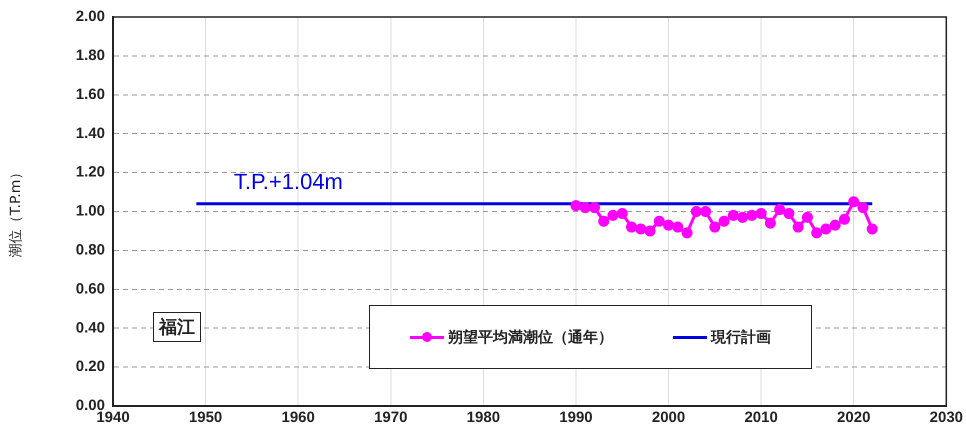  I want to click on x-tick-label: 2020, so click(853, 417).